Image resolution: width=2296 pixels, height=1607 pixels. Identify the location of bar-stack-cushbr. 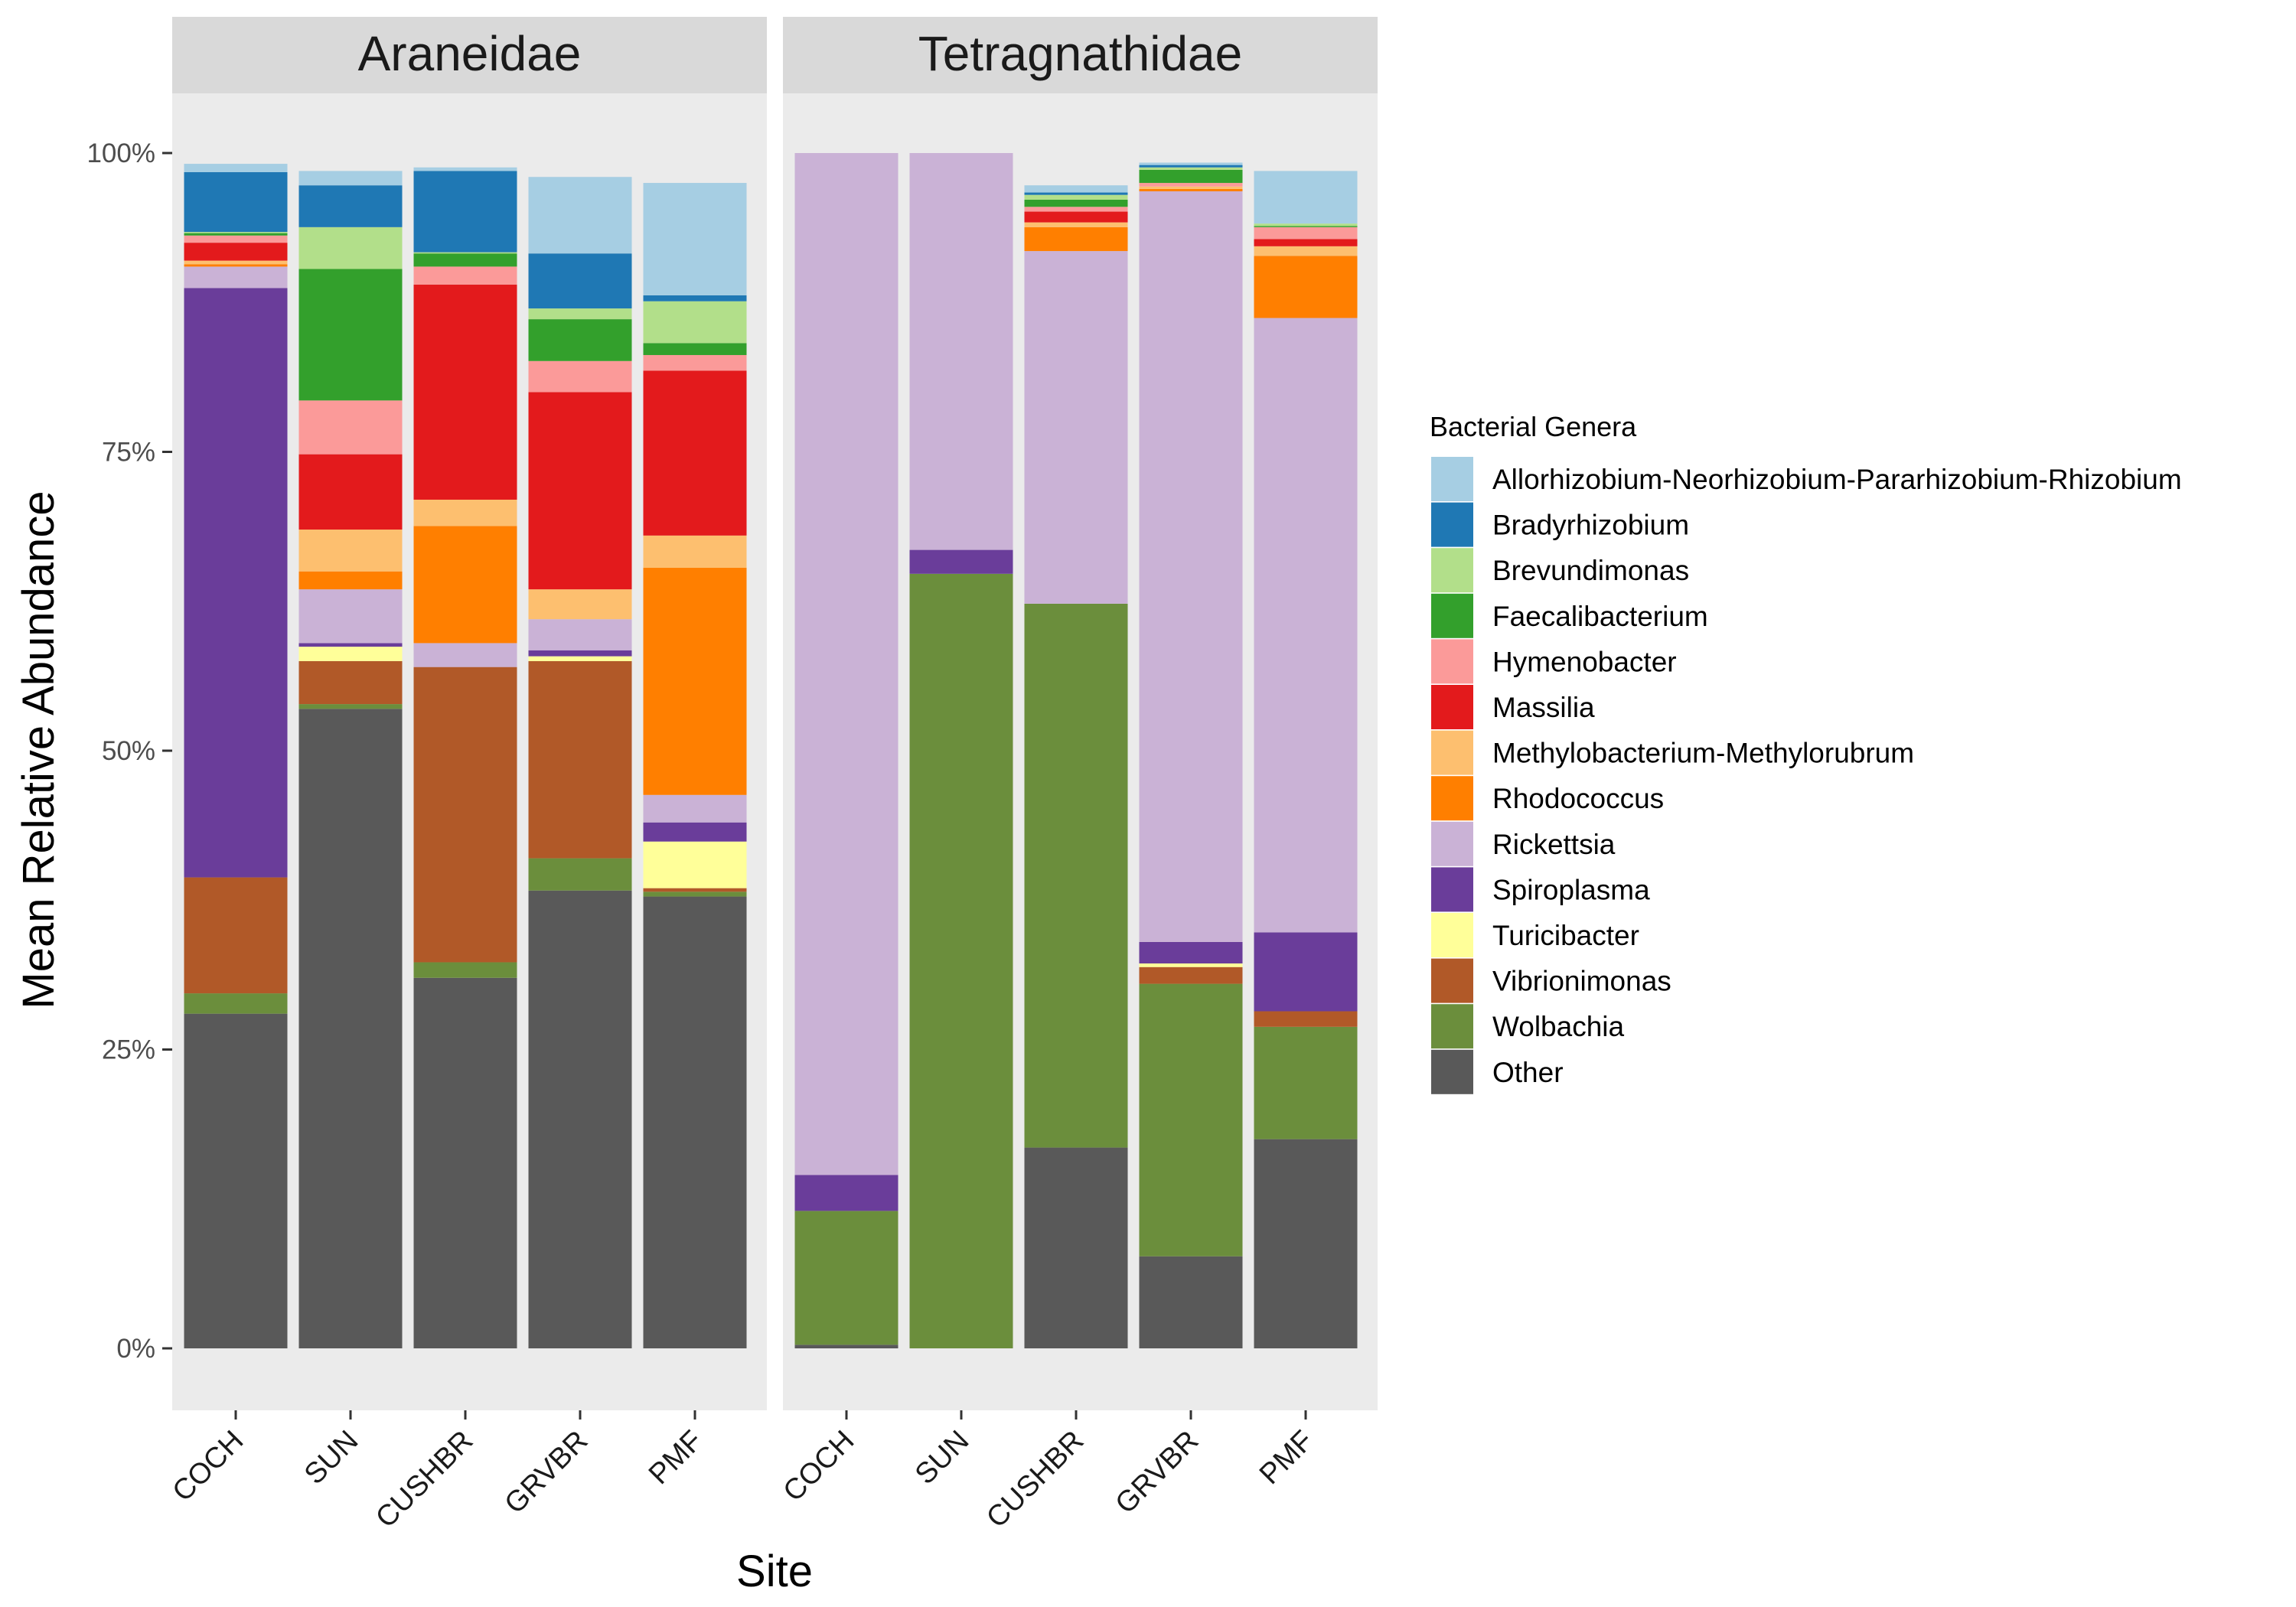
(465, 757).